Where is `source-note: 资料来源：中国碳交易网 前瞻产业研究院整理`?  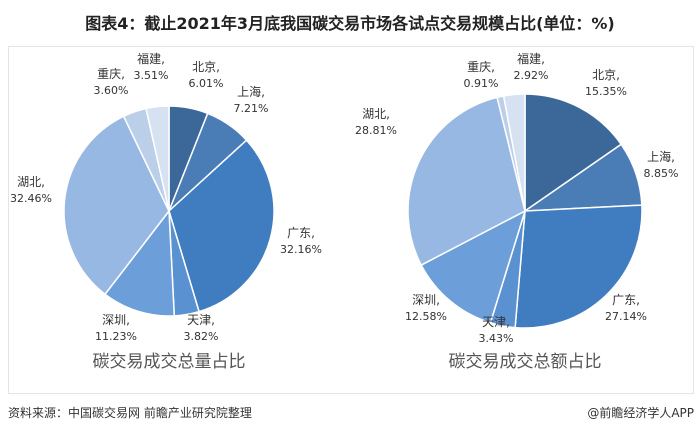
source-note: 资料来源：中国碳交易网 前瞻产业研究院整理 is located at coordinates (130, 413).